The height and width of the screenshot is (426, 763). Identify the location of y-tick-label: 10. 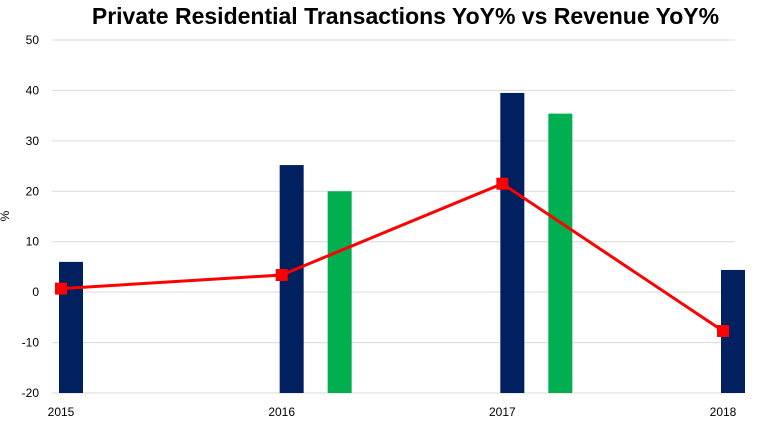
(33, 242).